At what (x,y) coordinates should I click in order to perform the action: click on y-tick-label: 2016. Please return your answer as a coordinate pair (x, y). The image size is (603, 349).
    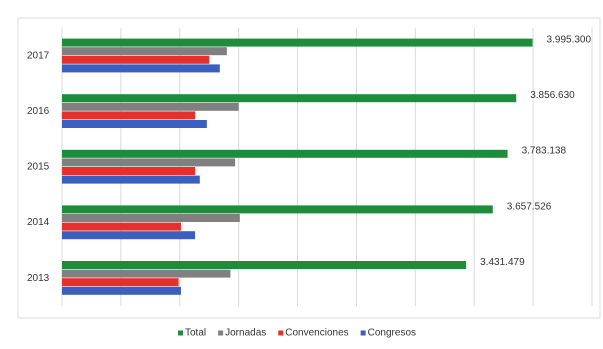
    Looking at the image, I should click on (38, 111).